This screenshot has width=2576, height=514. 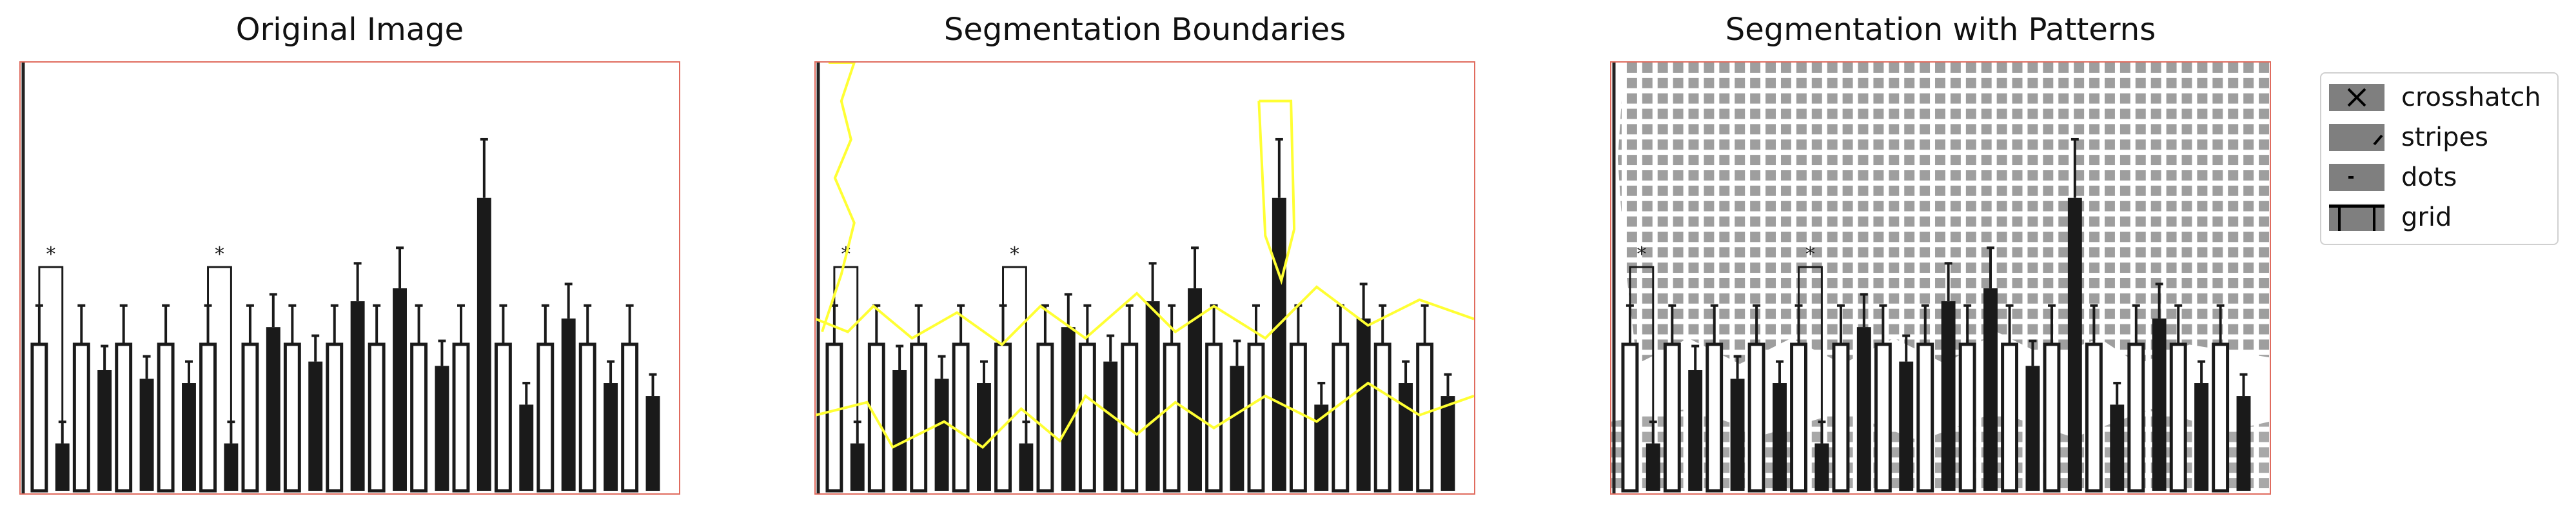 I want to click on boundary-mid, so click(x=1145, y=315).